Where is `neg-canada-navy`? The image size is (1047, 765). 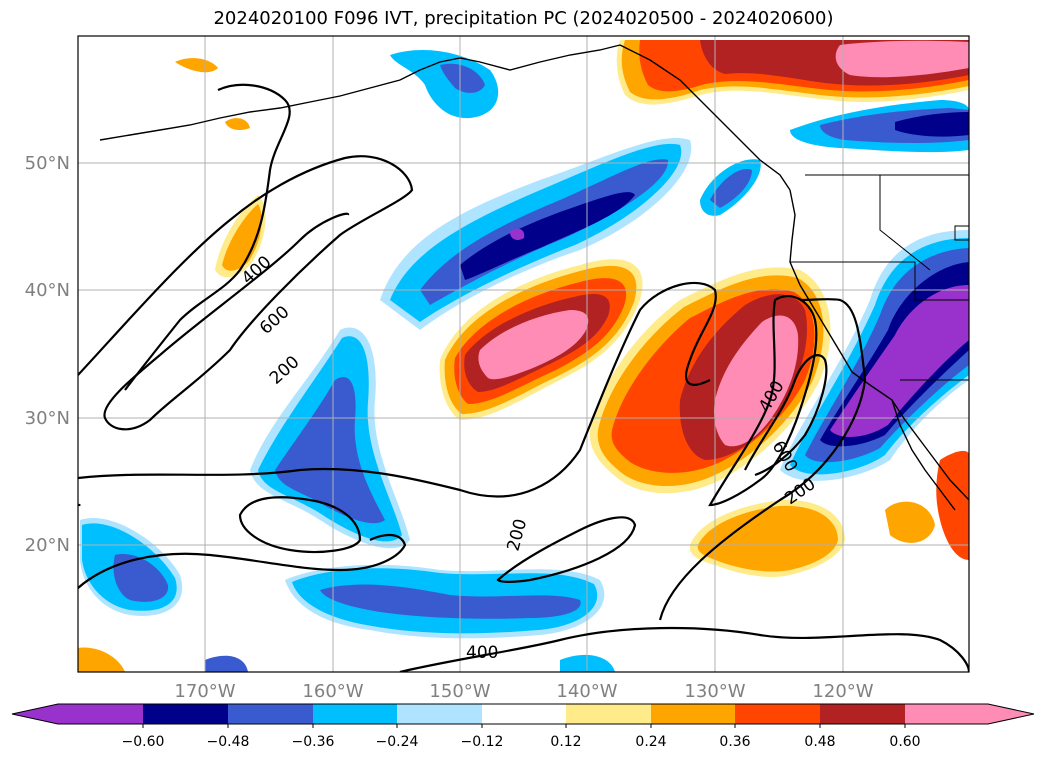
neg-canada-navy is located at coordinates (932, 124).